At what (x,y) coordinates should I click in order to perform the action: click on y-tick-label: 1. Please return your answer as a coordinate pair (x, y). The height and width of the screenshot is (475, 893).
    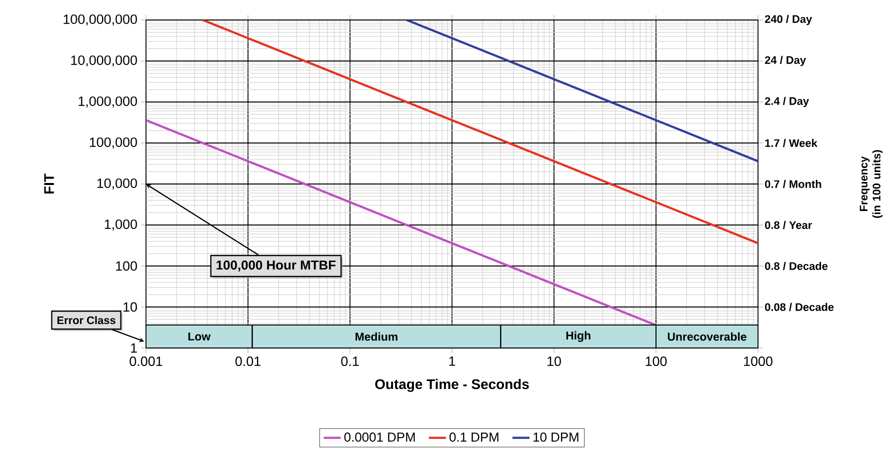
    Looking at the image, I should click on (134, 348).